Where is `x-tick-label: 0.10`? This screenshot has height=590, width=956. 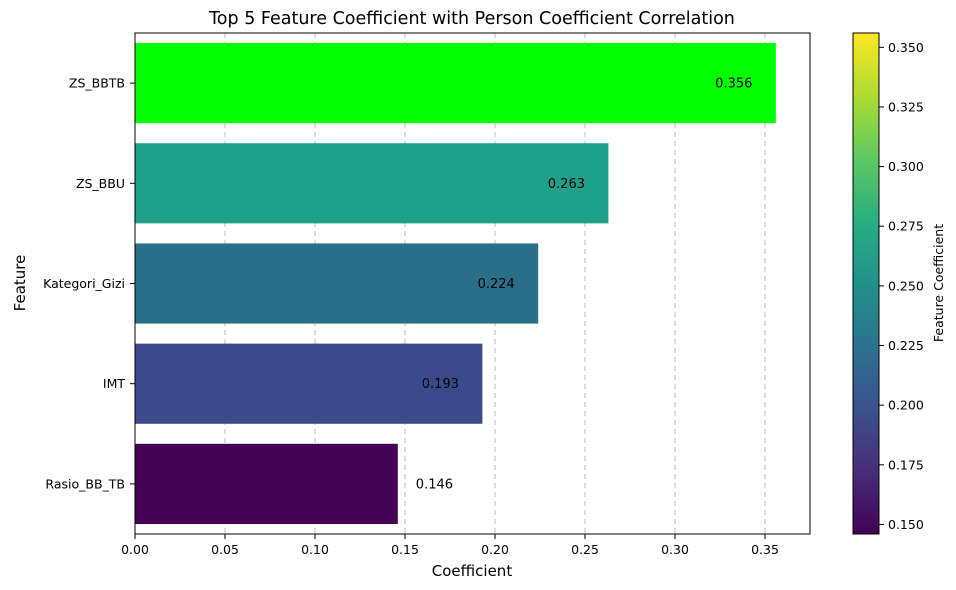 x-tick-label: 0.10 is located at coordinates (315, 549).